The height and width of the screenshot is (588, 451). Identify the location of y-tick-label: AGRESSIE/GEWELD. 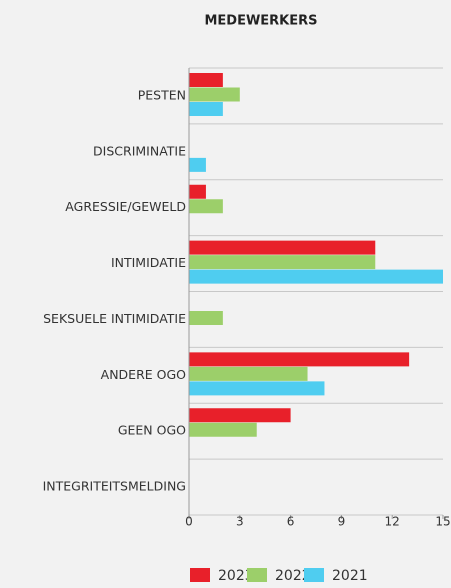
(125, 206).